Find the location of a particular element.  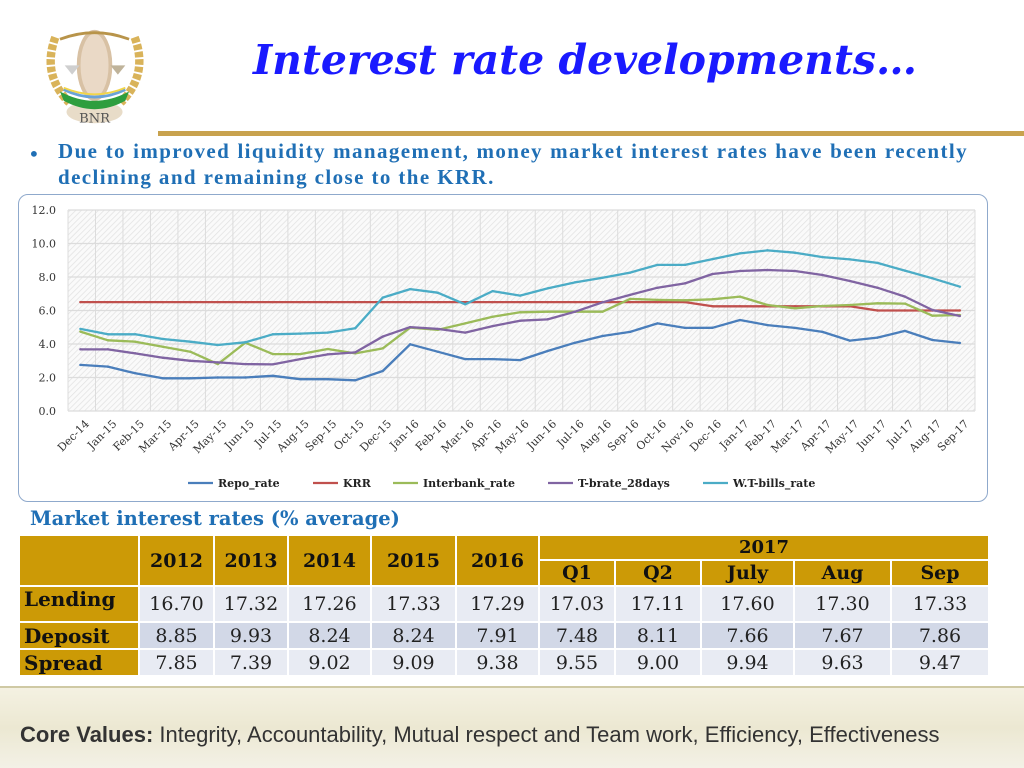

y-tick-label: 2.0 is located at coordinates (48, 378).